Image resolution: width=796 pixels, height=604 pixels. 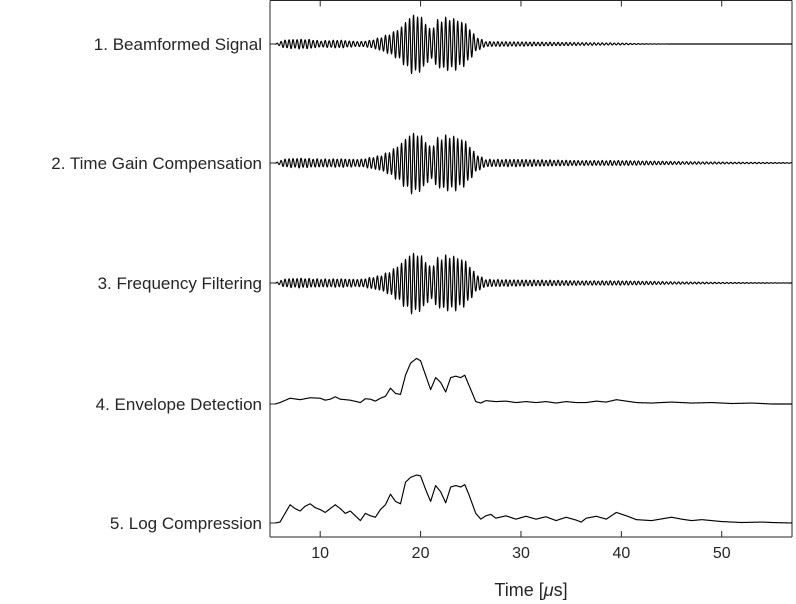 What do you see at coordinates (561, 590) in the screenshot?
I see `x-axis-label-suffix: s]` at bounding box center [561, 590].